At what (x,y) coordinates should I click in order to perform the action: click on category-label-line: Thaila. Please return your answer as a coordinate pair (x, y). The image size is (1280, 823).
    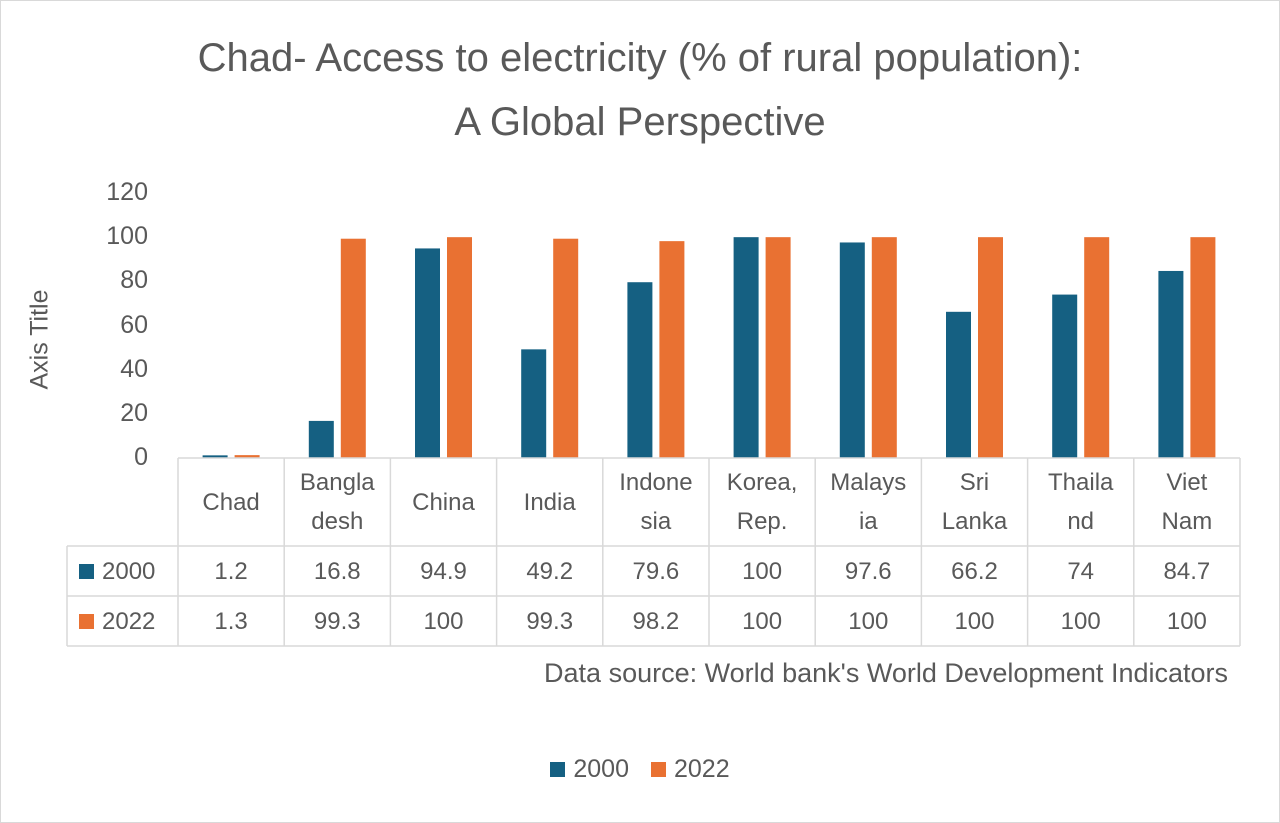
    Looking at the image, I should click on (1081, 482).